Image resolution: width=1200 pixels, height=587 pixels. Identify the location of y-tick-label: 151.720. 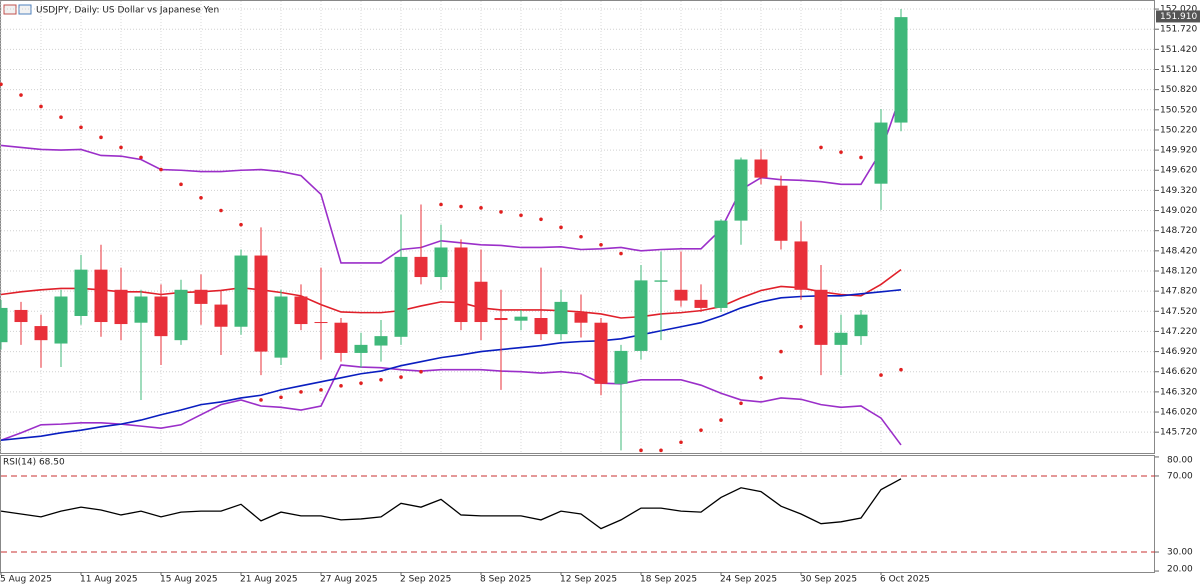
(1178, 30).